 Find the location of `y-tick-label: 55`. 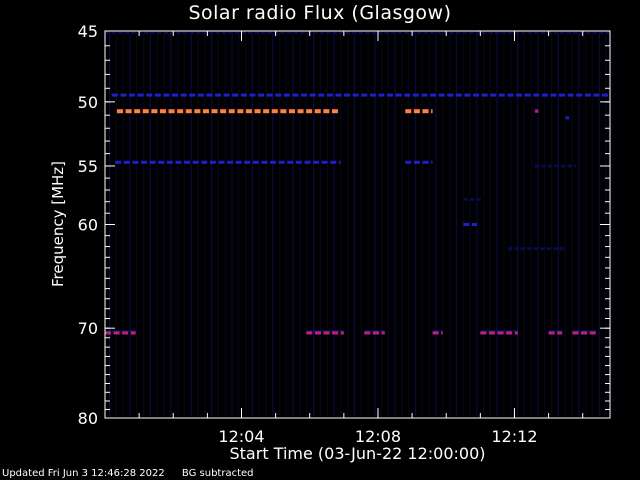

y-tick-label: 55 is located at coordinates (88, 166).